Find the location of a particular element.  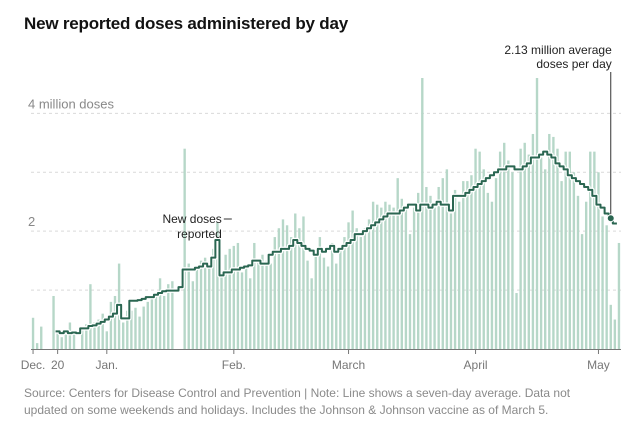

x-tick-label: Dec. is located at coordinates (33, 365).